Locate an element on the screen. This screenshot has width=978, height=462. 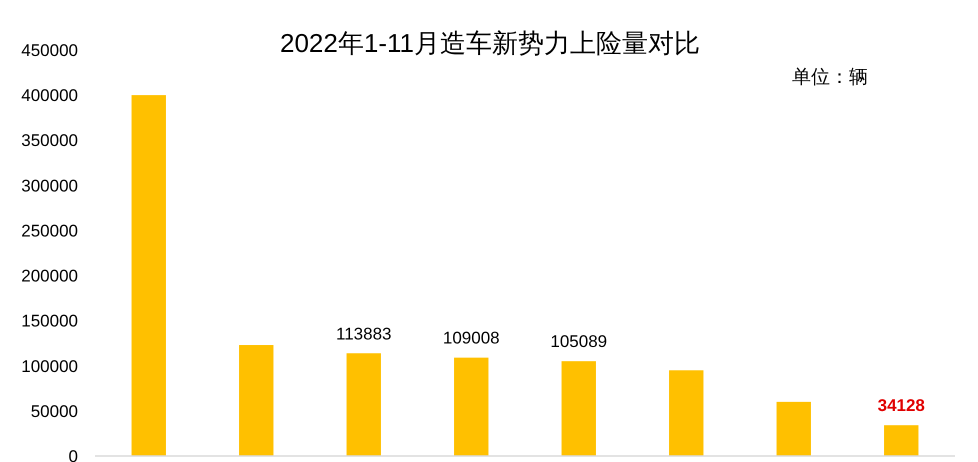
data-label: 113883 is located at coordinates (364, 334).